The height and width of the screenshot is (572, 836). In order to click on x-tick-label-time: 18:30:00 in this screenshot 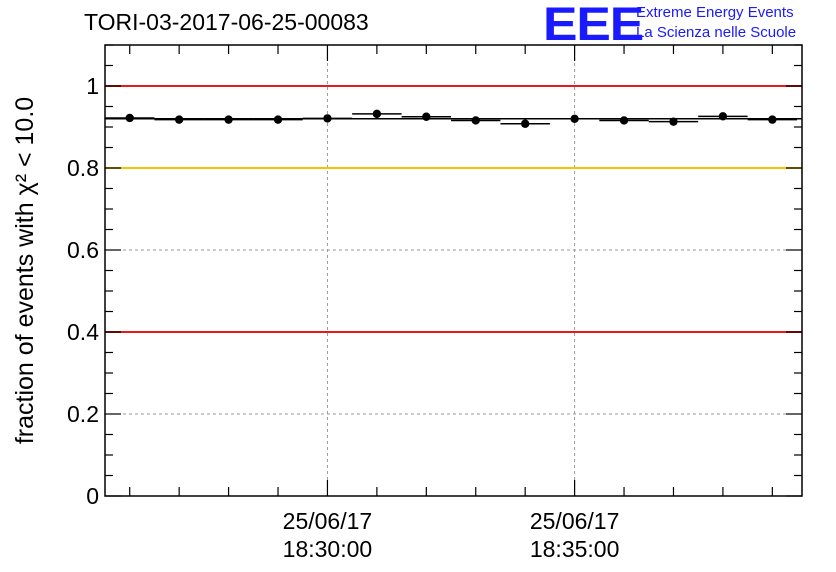, I will do `click(328, 549)`.